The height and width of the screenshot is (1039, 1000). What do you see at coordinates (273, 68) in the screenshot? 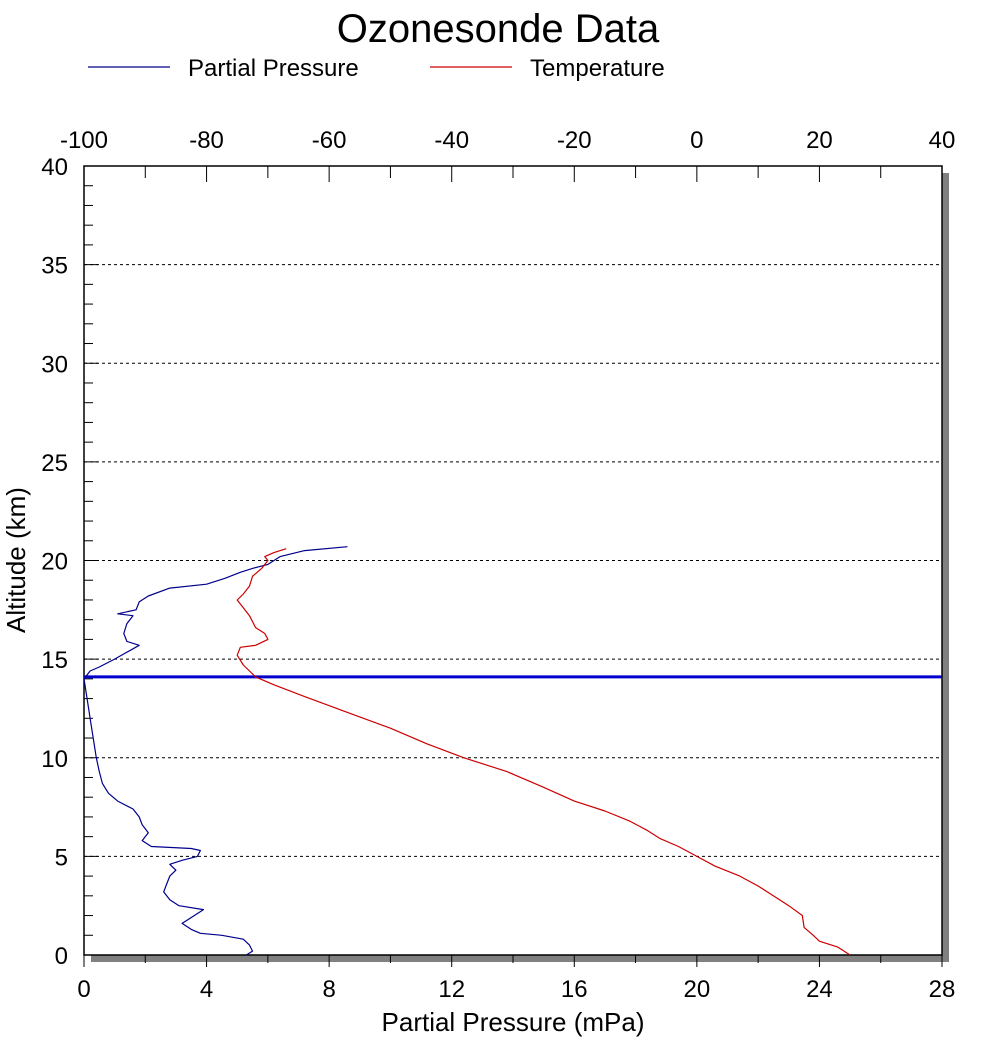
I see `legend-label-partial-pressure: Partial Pressure` at bounding box center [273, 68].